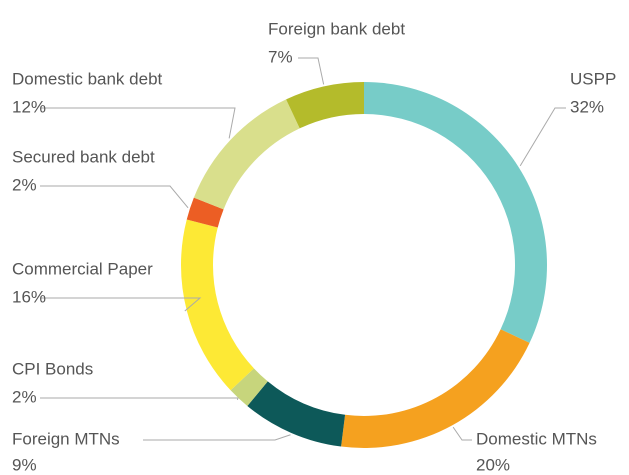 The width and height of the screenshot is (629, 475). I want to click on slice-value: 7%, so click(280, 56).